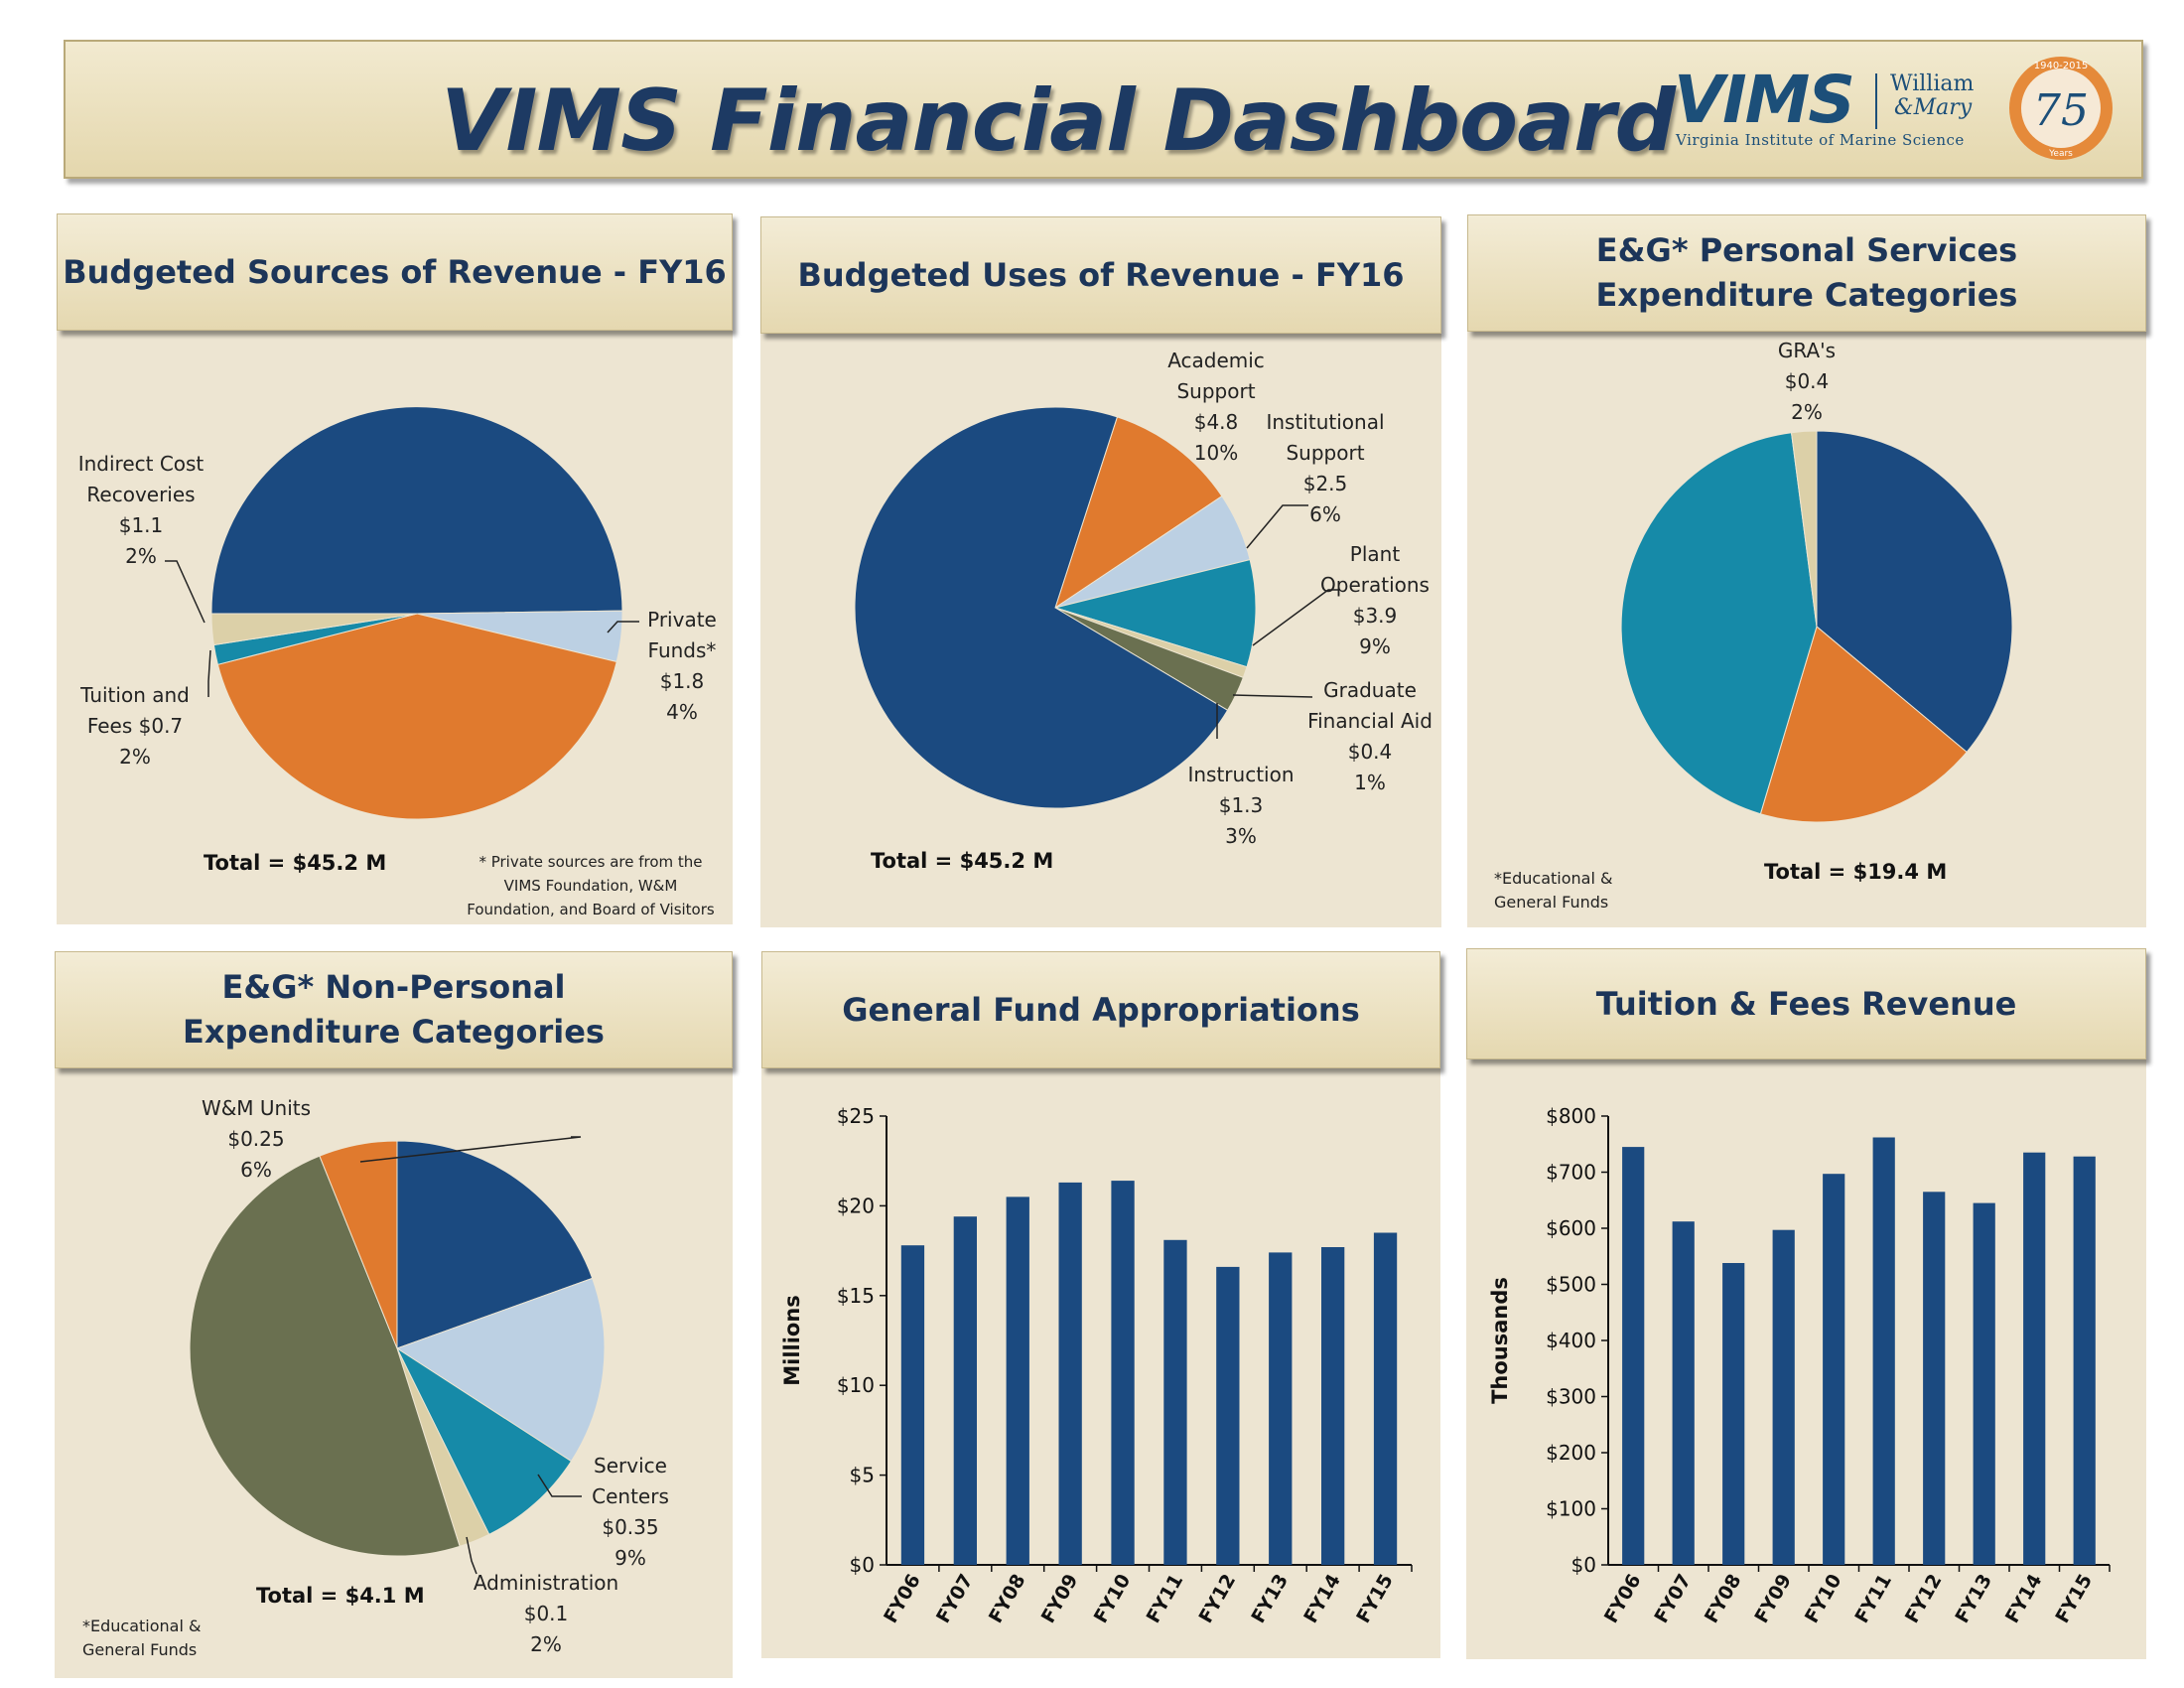  I want to click on personal-total: Total = $19.4 M, so click(1856, 872).